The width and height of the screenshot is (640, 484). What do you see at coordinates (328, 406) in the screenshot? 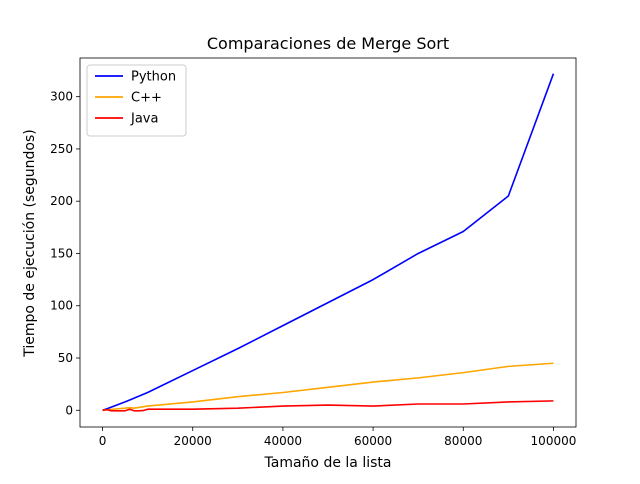
I see `series-line-java` at bounding box center [328, 406].